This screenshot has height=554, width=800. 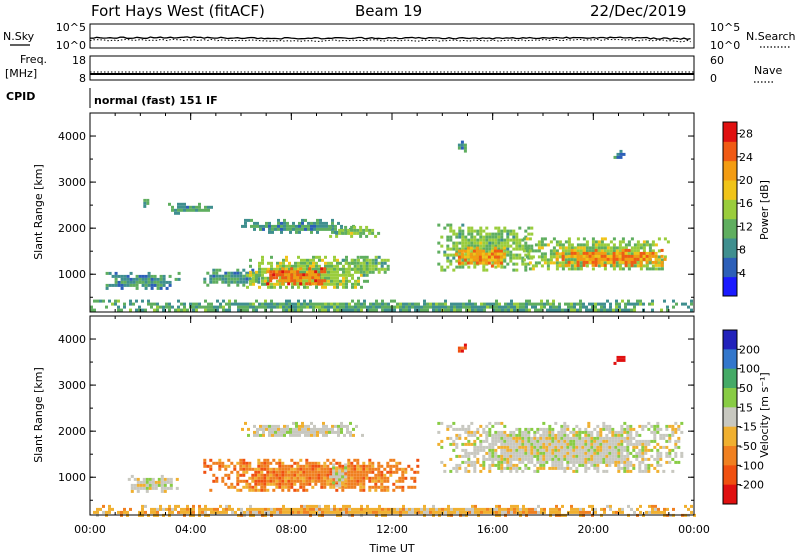 What do you see at coordinates (746, 180) in the screenshot?
I see `power-colorbar-tick: 20` at bounding box center [746, 180].